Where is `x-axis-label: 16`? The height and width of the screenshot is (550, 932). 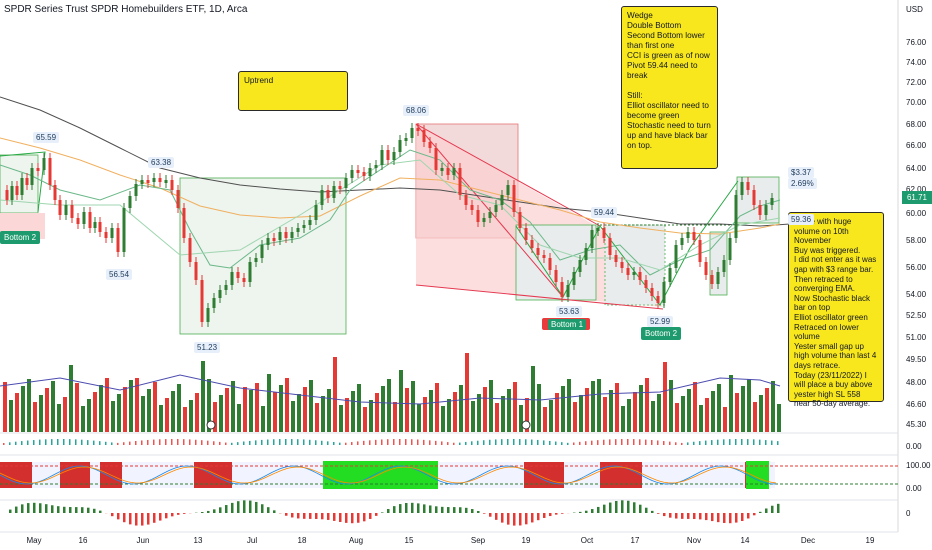
x-axis-label: 16 is located at coordinates (83, 540).